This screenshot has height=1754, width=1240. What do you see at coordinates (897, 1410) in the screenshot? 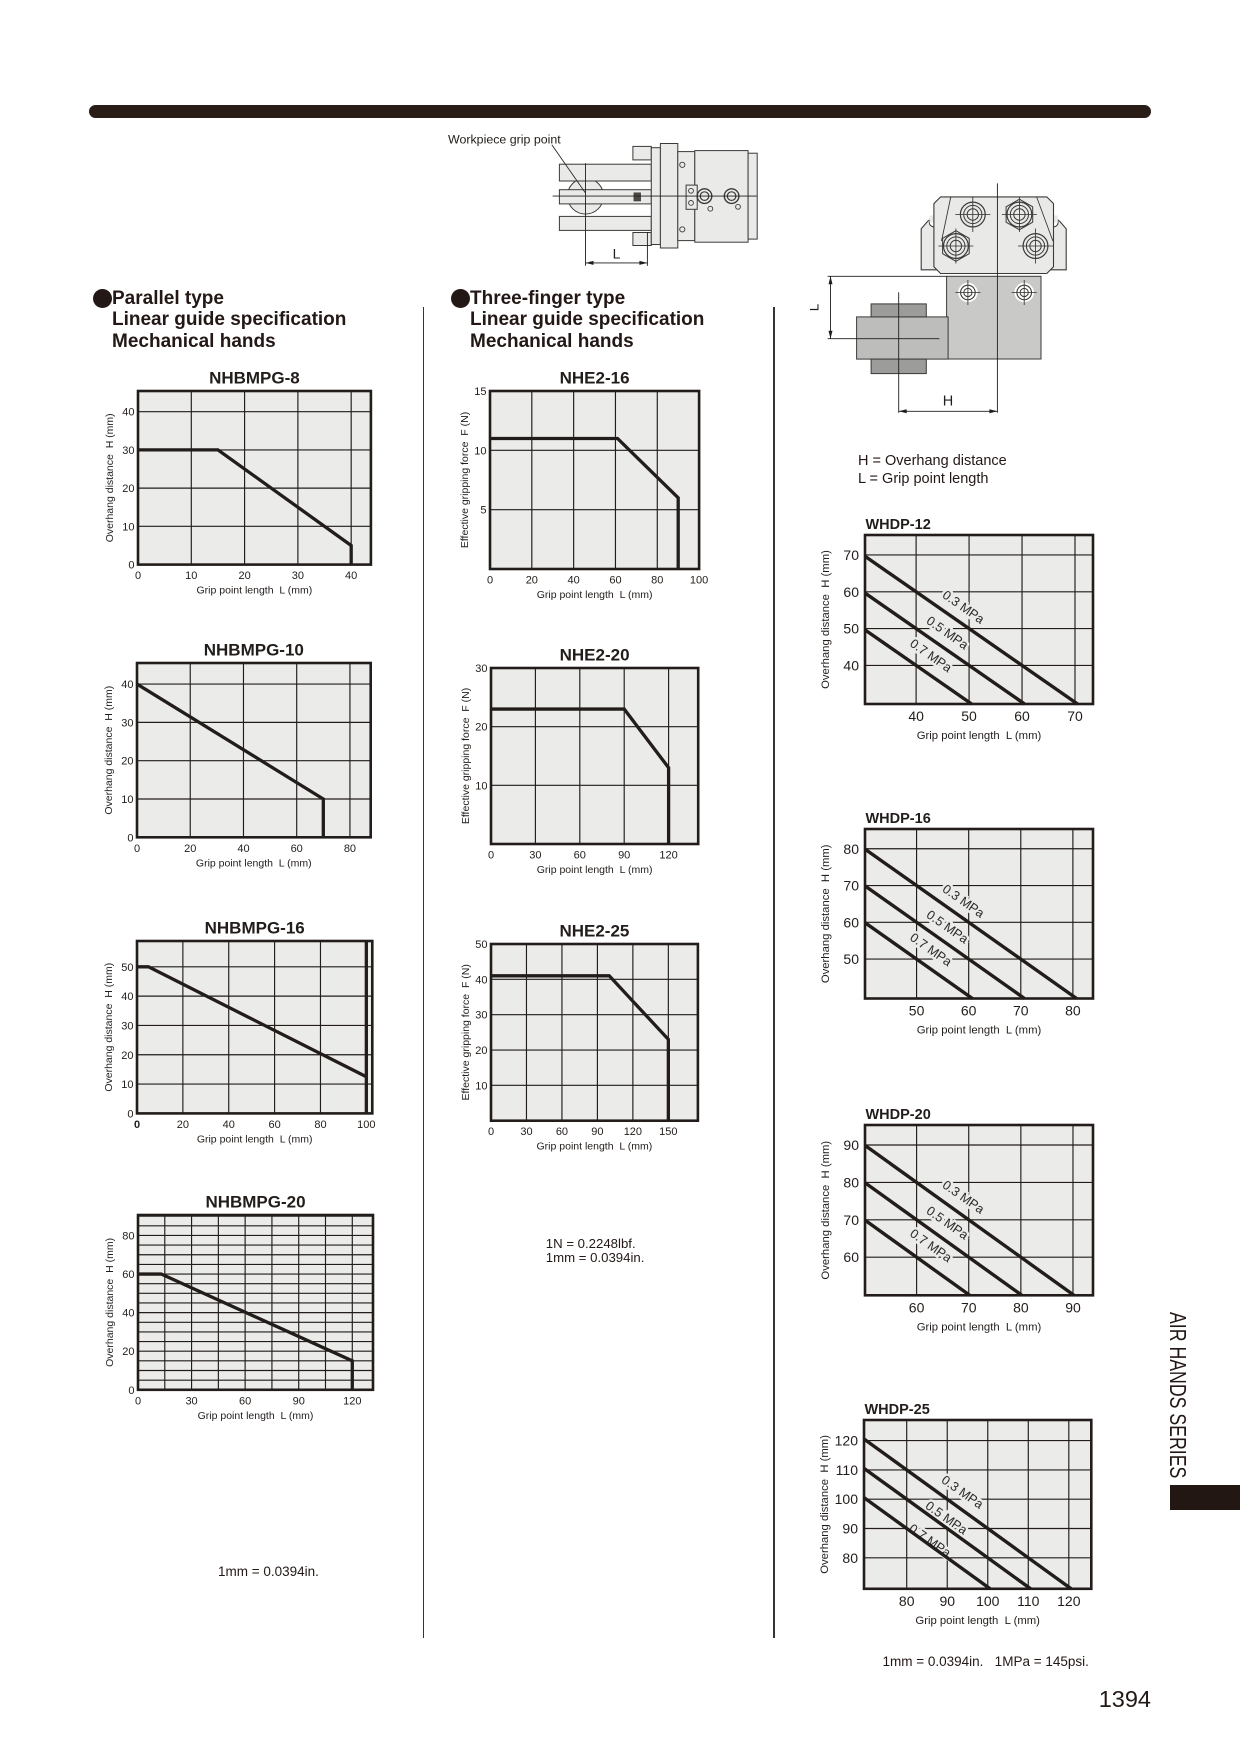
I see `svg-text: WHDP-25` at bounding box center [897, 1410].